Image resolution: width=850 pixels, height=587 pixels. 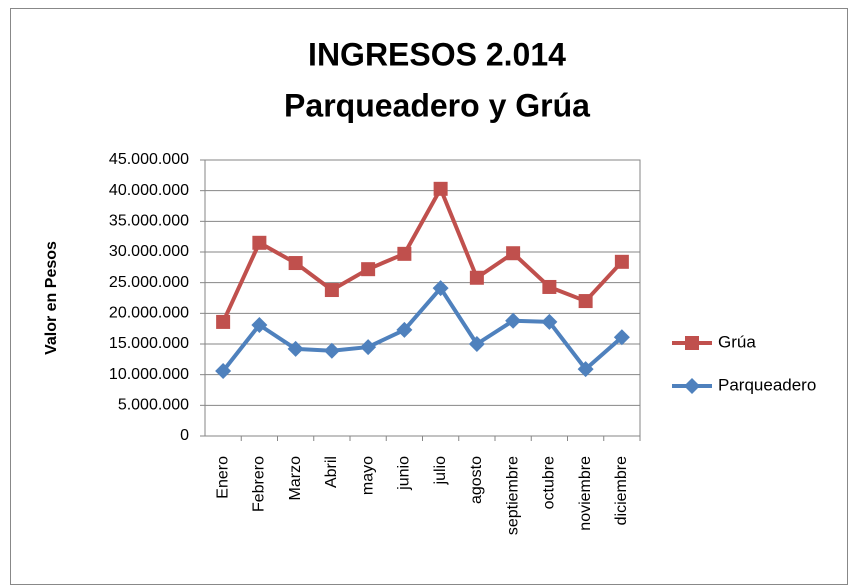 I want to click on x-tick-label: agosto, so click(x=476, y=480).